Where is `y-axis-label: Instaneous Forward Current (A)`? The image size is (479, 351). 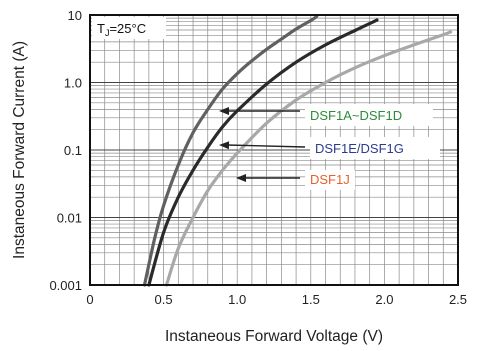 y-axis-label: Instaneous Forward Current (A) is located at coordinates (19, 150).